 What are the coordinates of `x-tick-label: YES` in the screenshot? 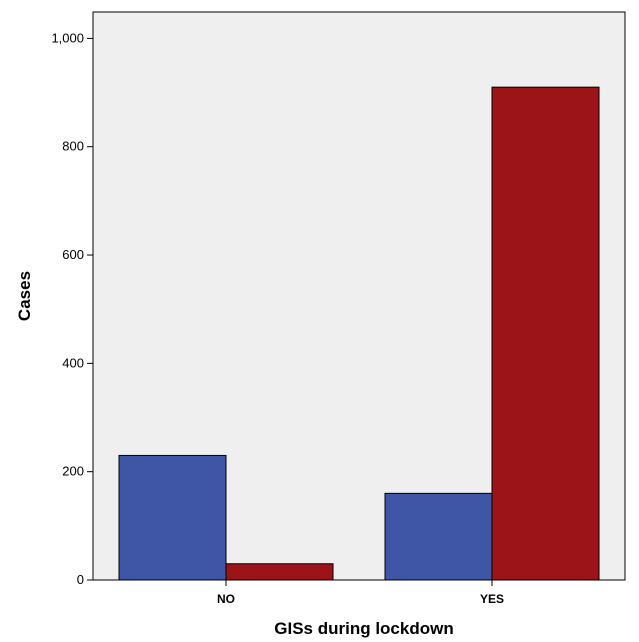 It's located at (492, 599).